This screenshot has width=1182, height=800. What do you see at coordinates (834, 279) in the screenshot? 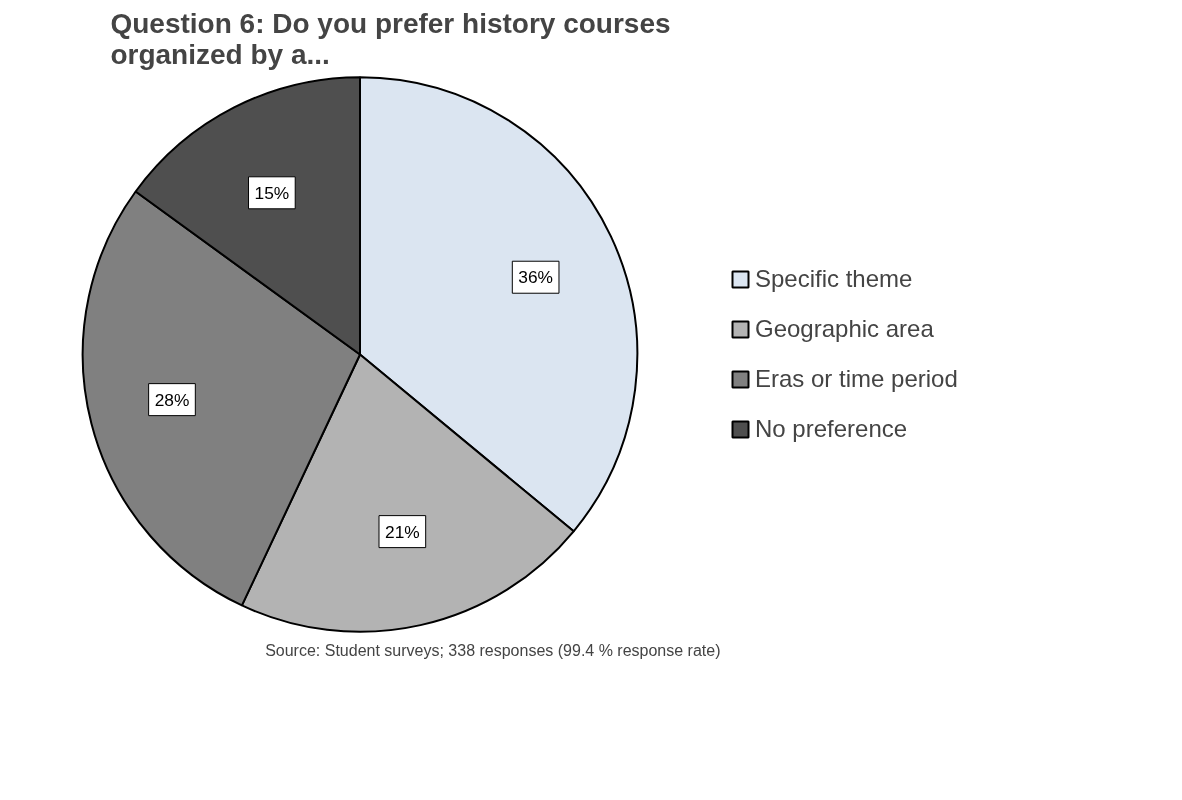
I see `legend-label: Specific theme` at bounding box center [834, 279].